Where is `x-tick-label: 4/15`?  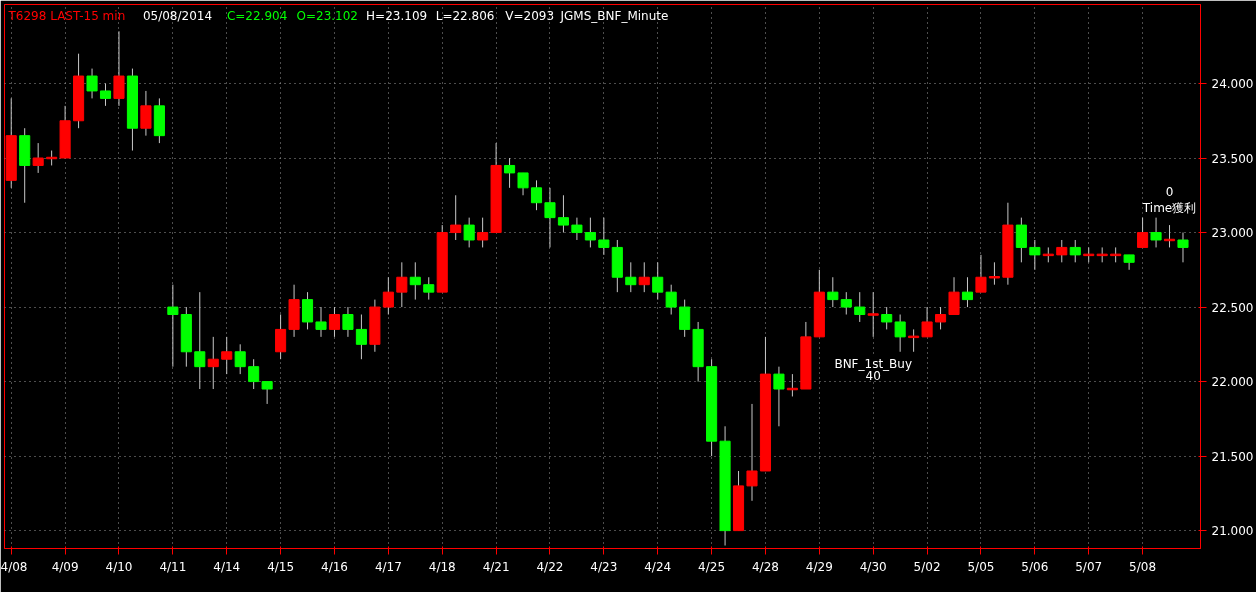 x-tick-label: 4/15 is located at coordinates (281, 566).